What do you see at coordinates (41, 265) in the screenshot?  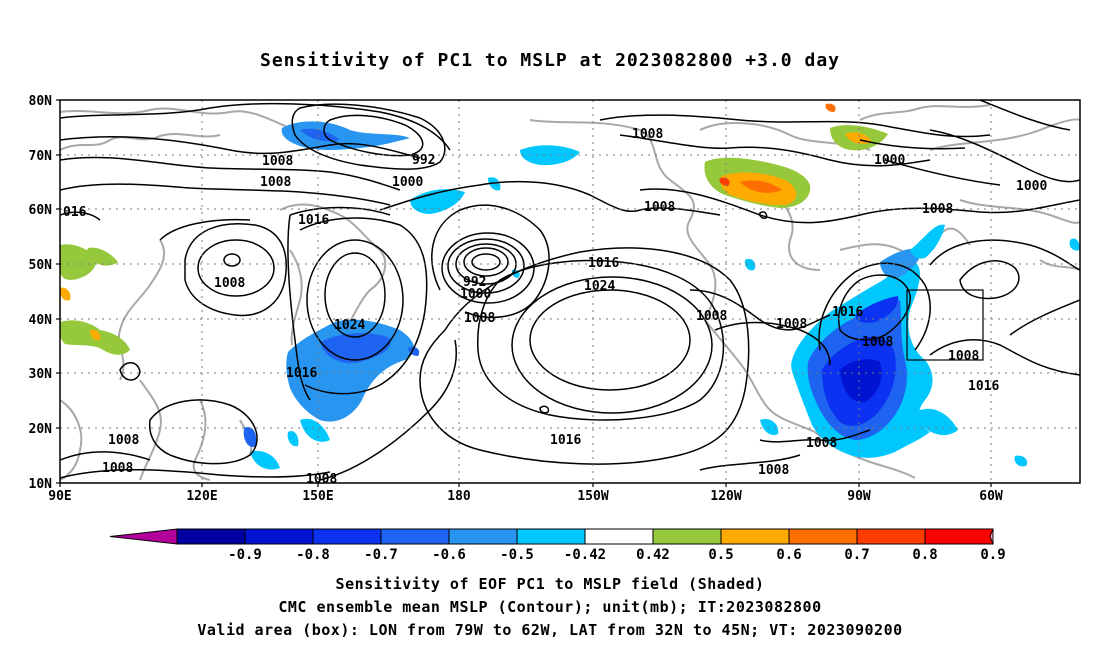 I see `lat-tick-label: 50N` at bounding box center [41, 265].